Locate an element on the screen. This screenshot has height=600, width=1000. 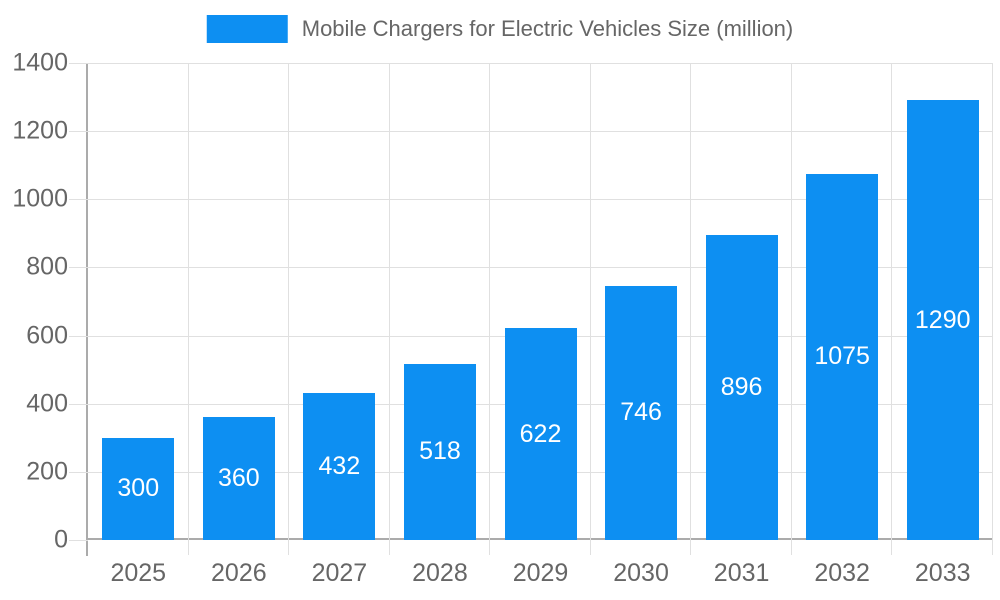
x-tick-label-2031: 2031 is located at coordinates (741, 573).